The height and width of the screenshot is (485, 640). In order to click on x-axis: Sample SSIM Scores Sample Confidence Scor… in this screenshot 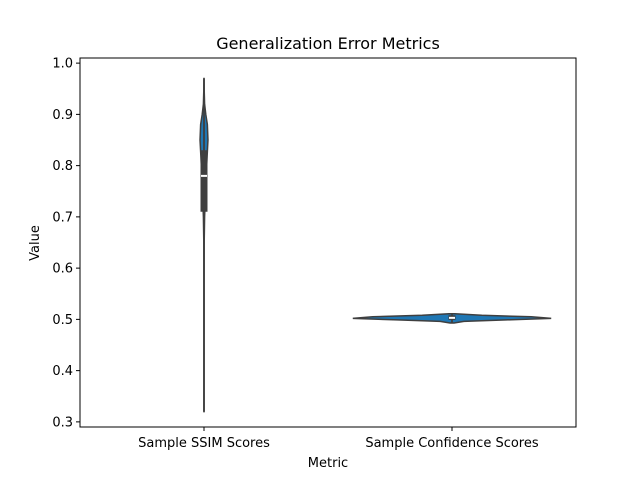, I will do `click(338, 439)`.